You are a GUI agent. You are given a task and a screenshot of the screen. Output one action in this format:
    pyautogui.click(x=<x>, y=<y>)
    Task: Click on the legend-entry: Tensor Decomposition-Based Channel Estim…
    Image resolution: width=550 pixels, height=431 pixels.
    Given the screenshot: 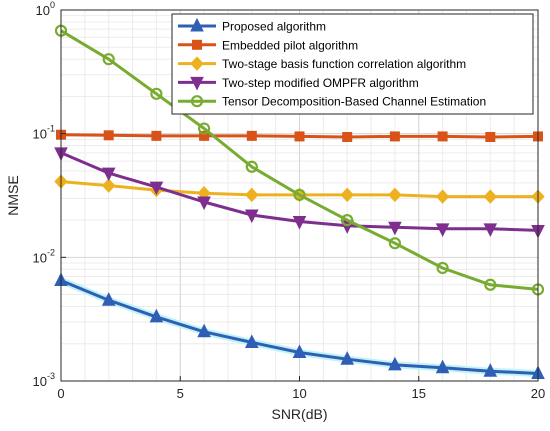 What is the action you would take?
    pyautogui.click(x=332, y=102)
    